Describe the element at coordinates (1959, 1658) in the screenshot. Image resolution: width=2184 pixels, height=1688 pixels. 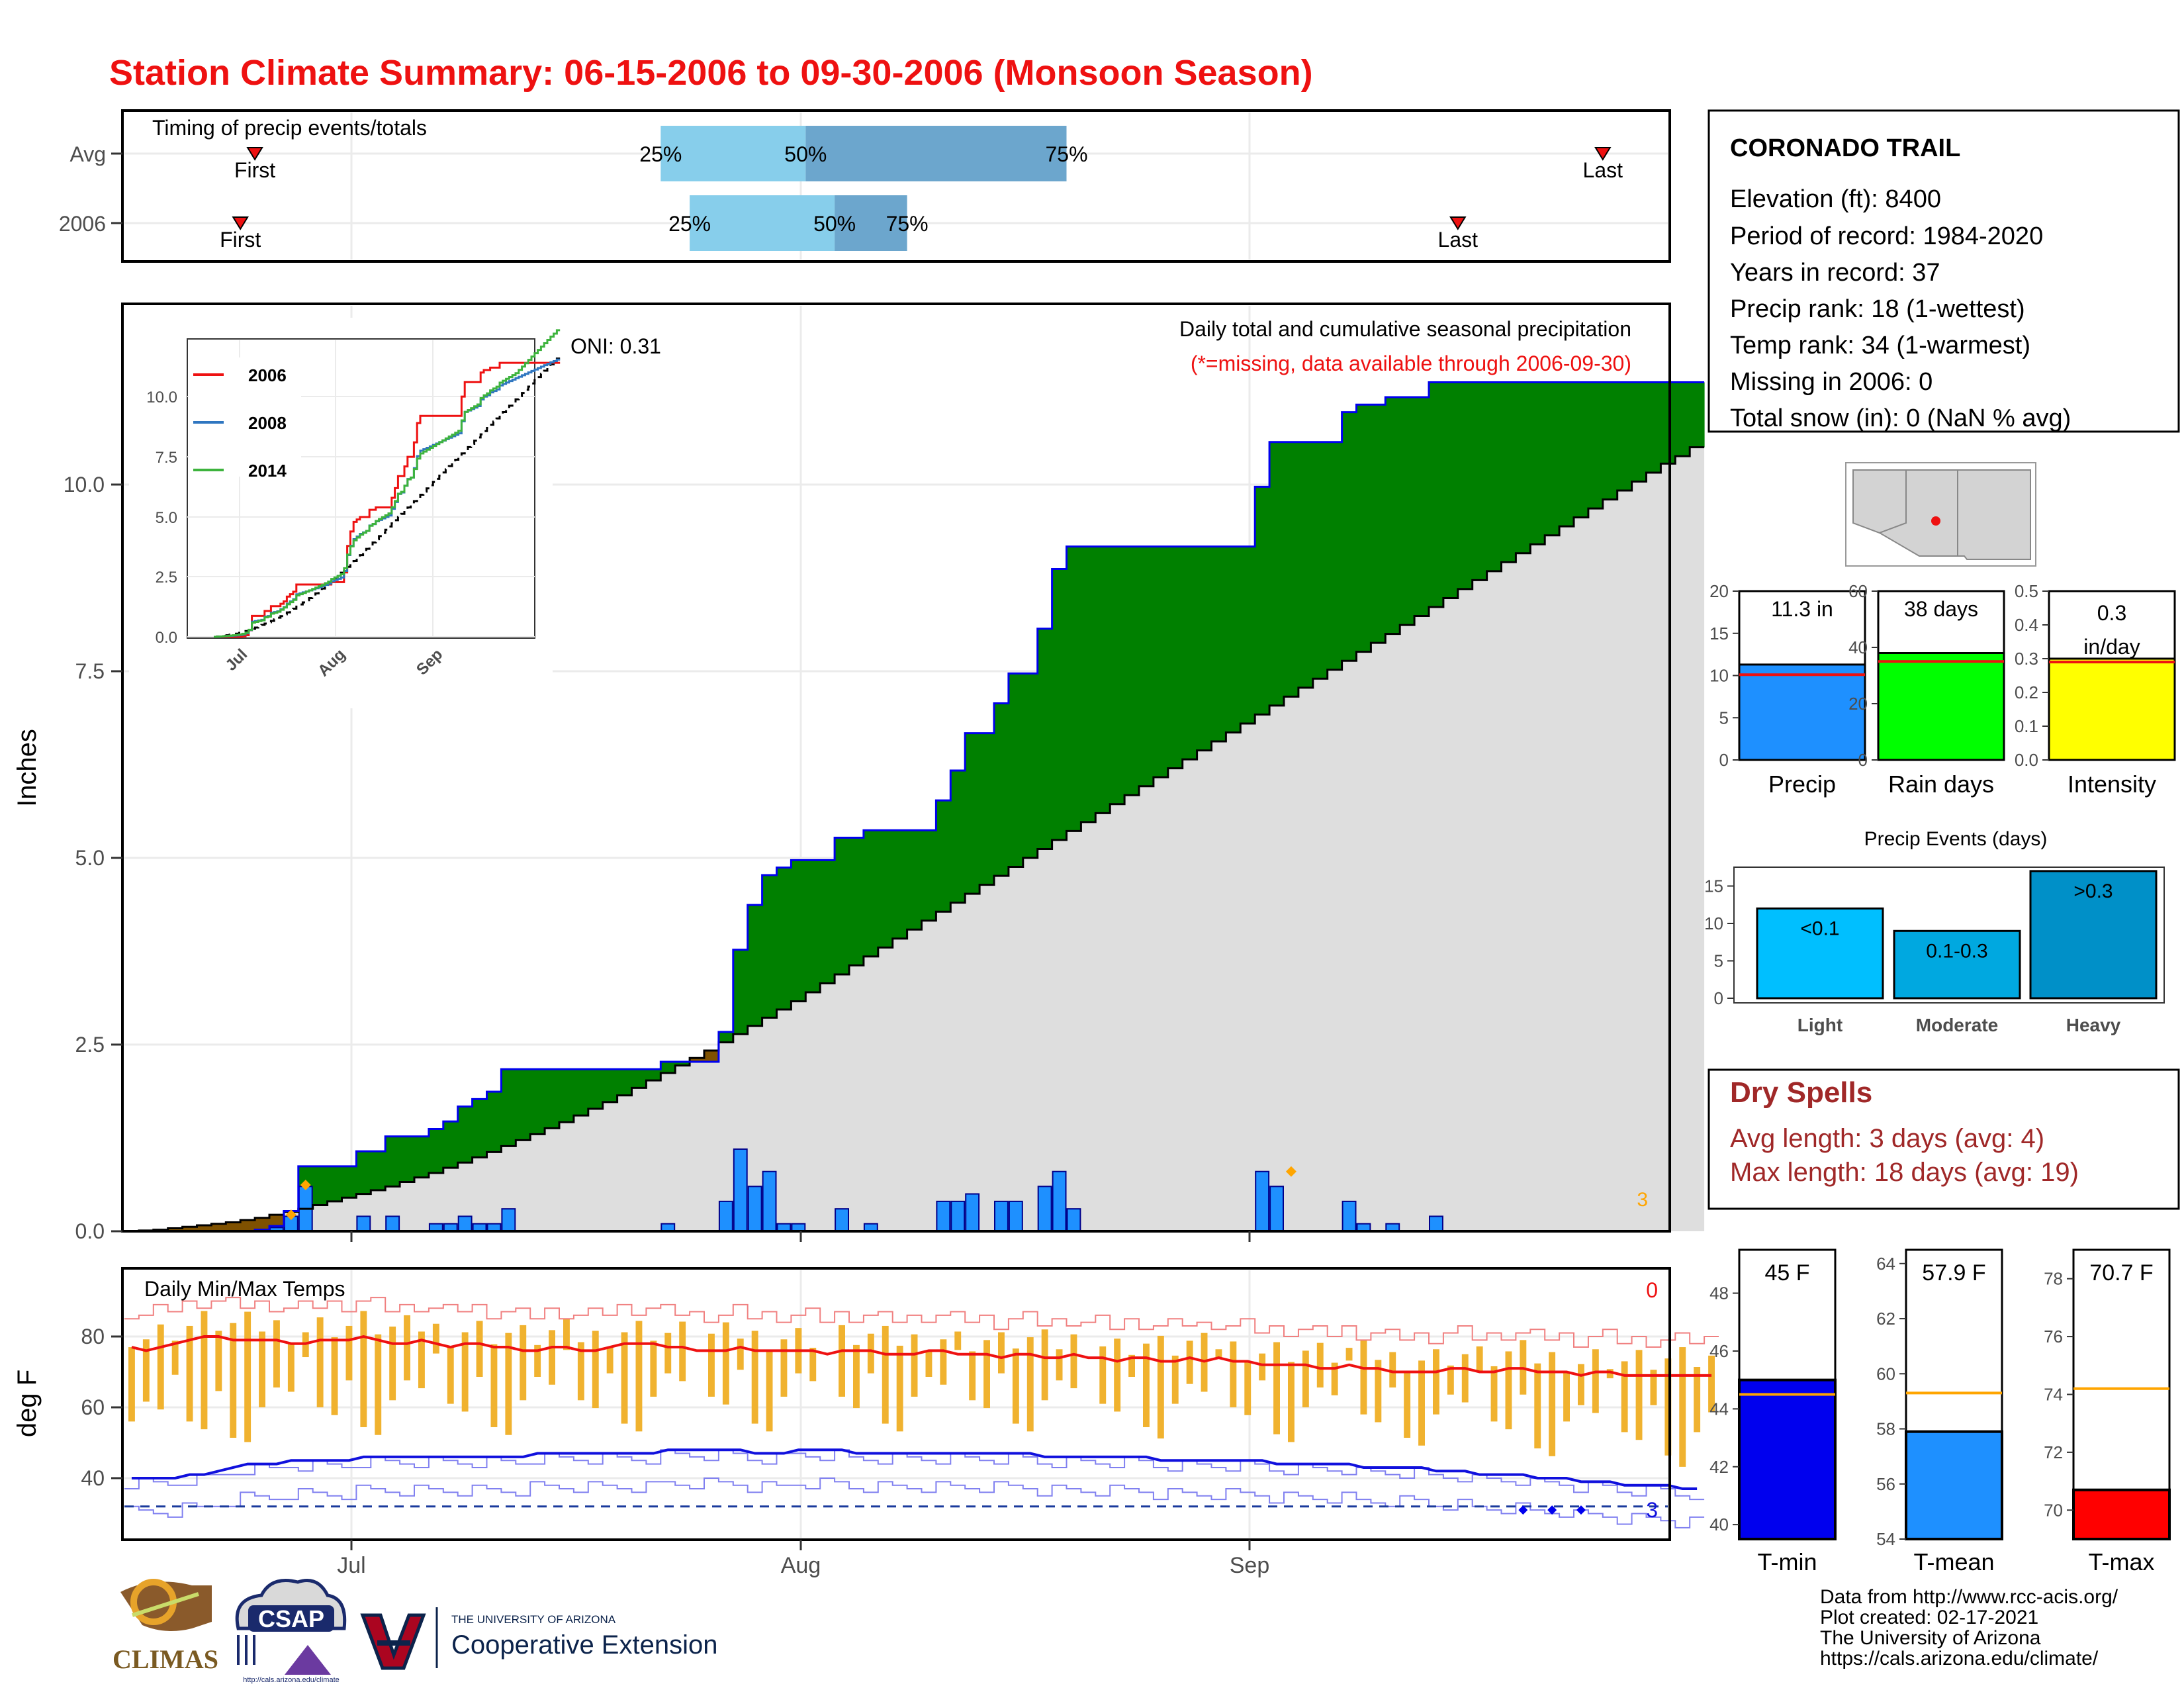
I see `footer-line: https://cals.arizona.edu/climate/` at that location.